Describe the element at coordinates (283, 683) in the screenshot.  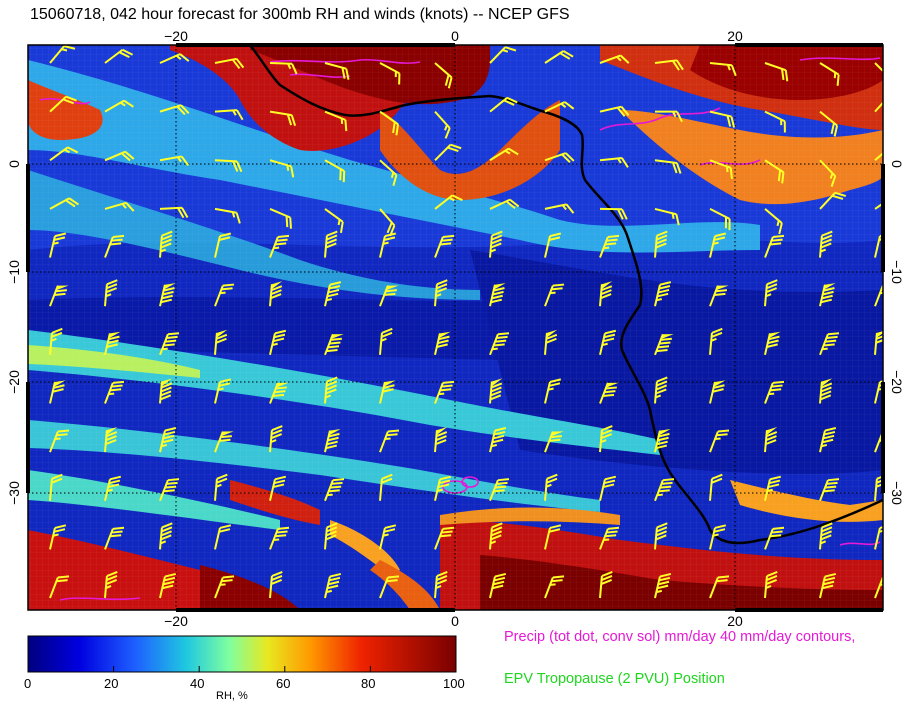
I see `colorbar-tick-label: 60` at that location.